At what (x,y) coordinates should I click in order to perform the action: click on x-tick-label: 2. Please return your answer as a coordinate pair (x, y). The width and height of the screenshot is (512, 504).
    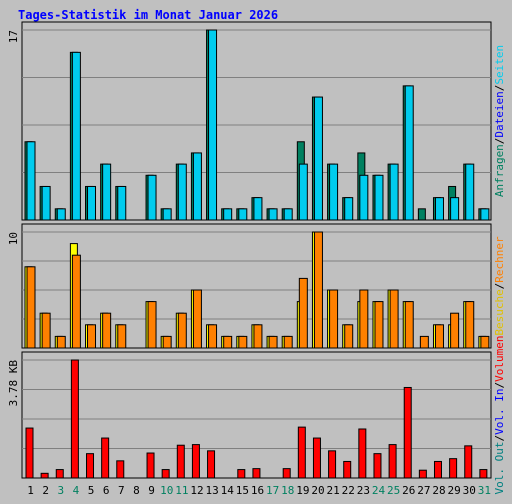
    Looking at the image, I should click on (45, 490).